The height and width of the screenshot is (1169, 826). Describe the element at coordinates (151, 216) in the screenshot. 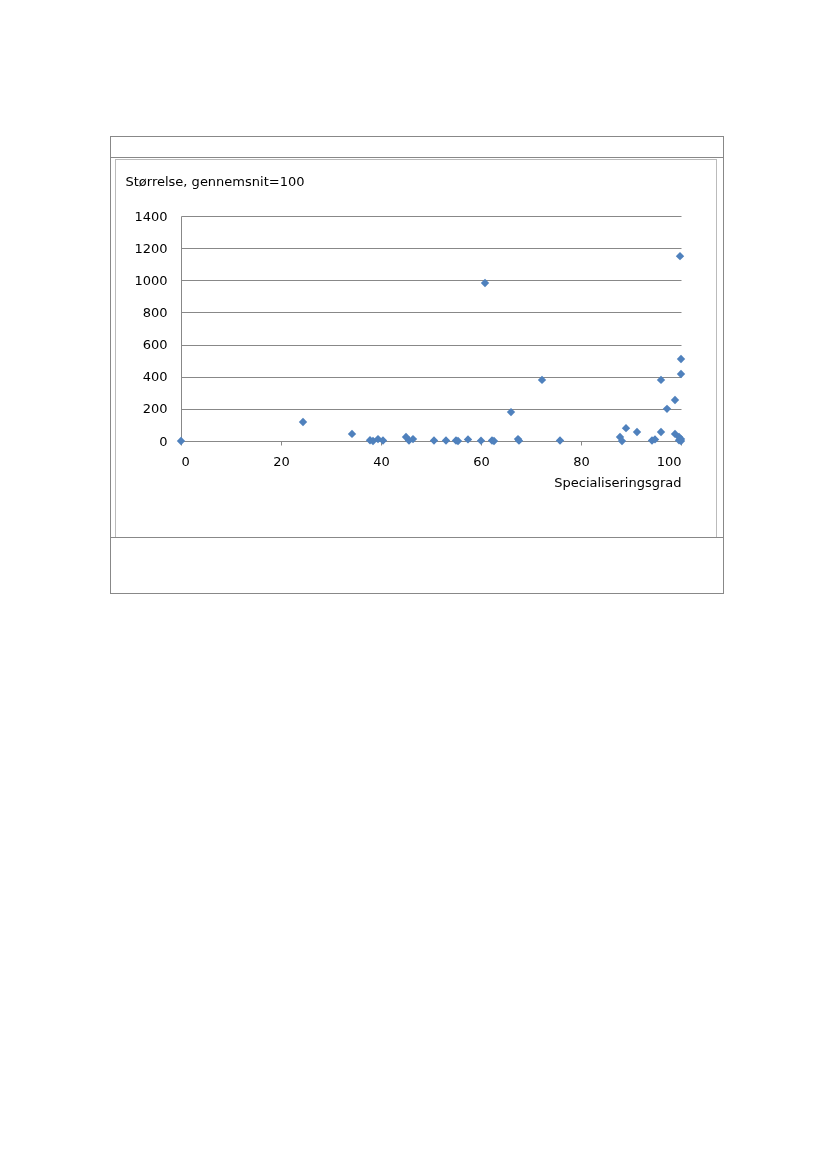

I see `y-tick-label: 1400` at that location.